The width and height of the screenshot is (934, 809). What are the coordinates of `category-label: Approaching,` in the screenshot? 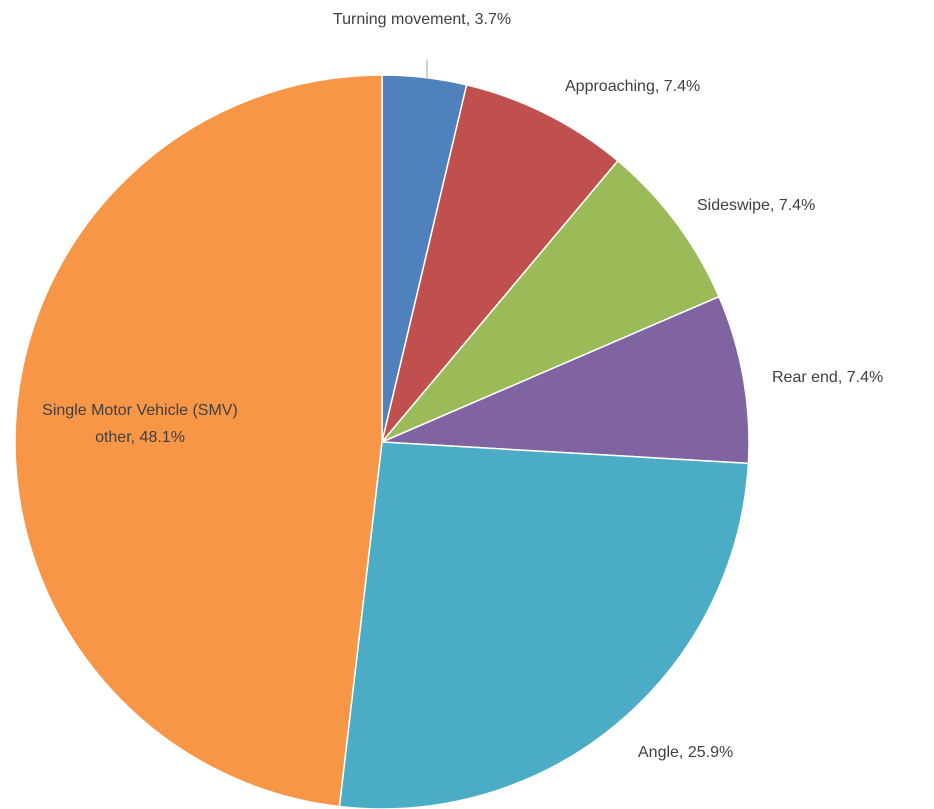 It's located at (612, 86).